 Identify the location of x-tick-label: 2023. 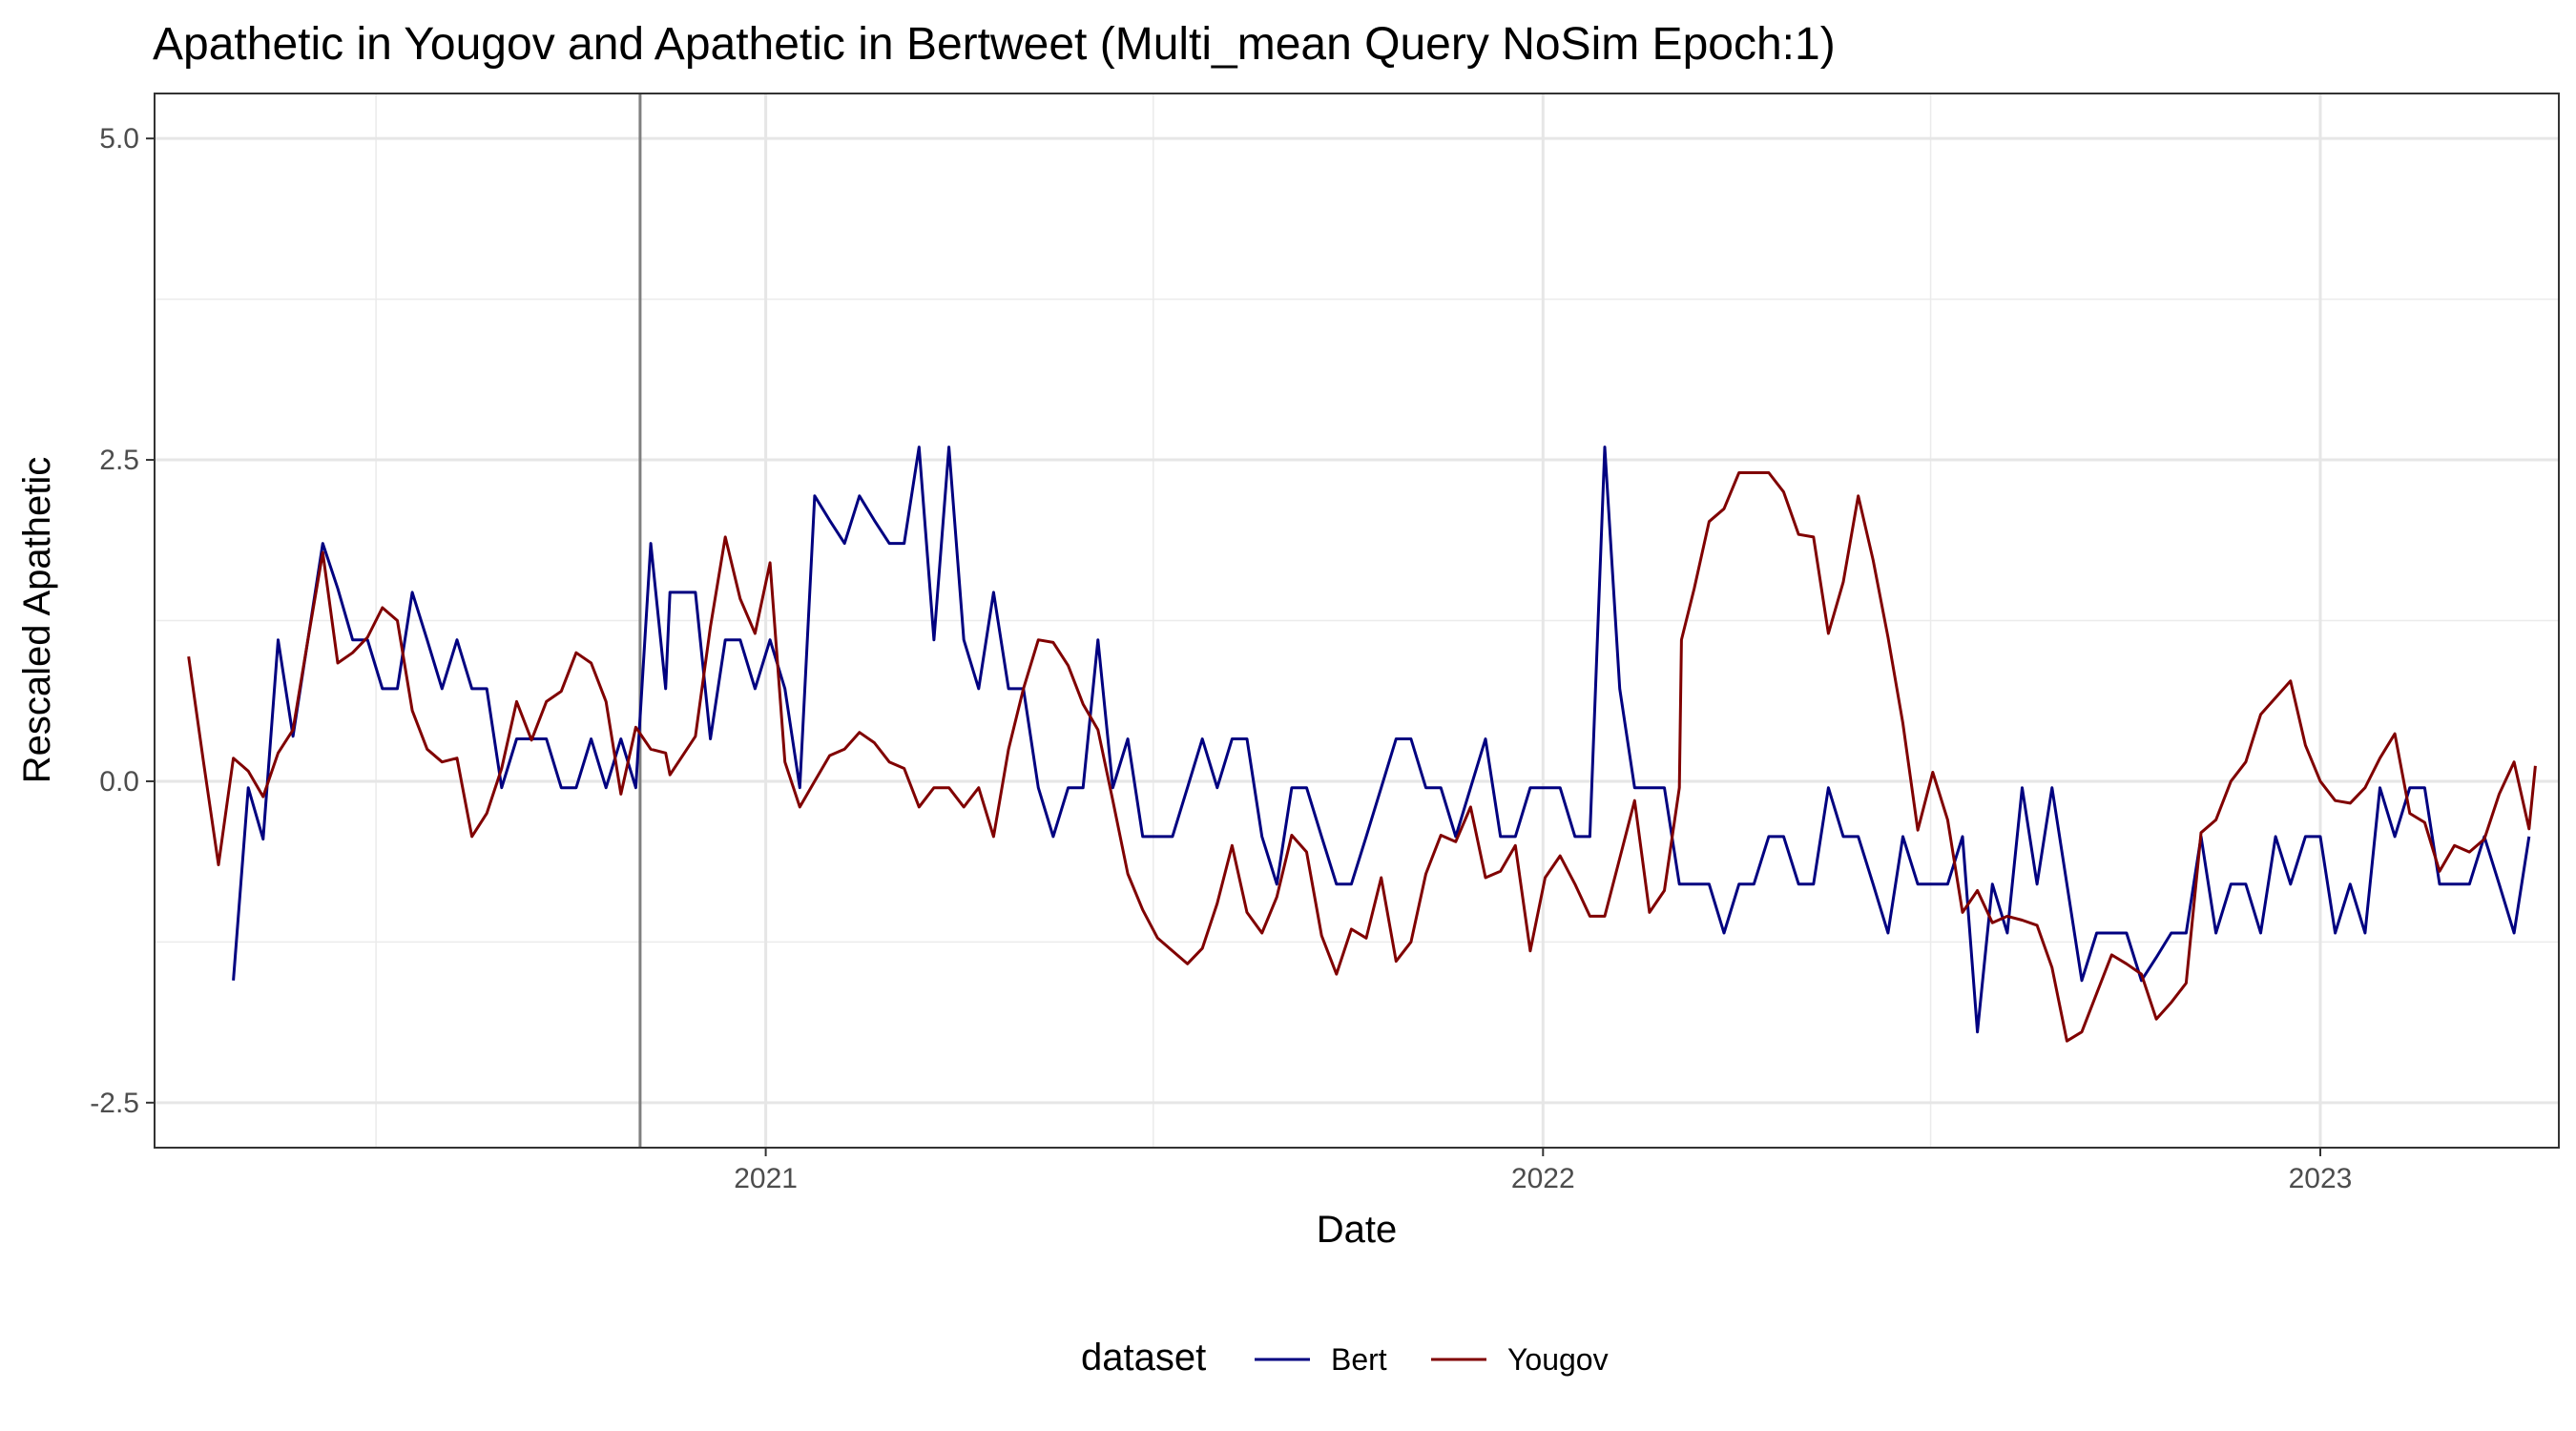
(2321, 1178).